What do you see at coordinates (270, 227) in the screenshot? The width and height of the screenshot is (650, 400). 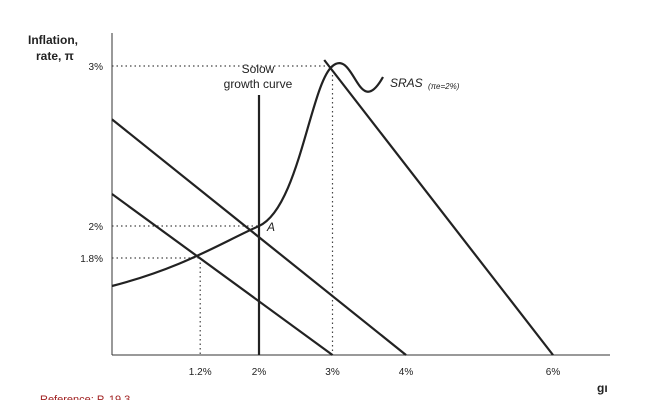 I see `point-a-label: A` at bounding box center [270, 227].